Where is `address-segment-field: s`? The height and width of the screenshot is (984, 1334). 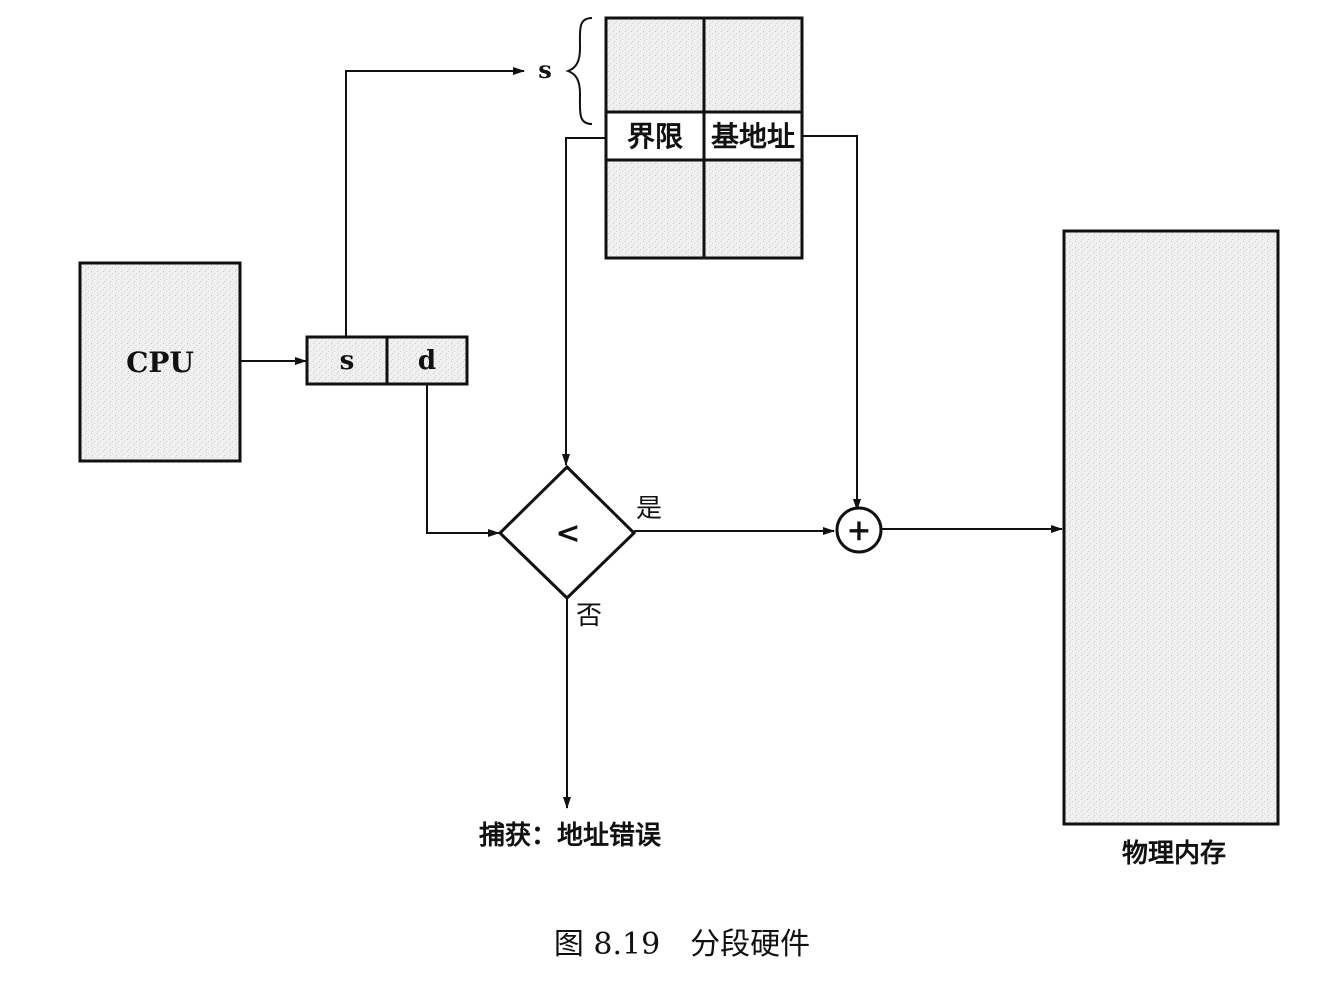 address-segment-field: s is located at coordinates (347, 361).